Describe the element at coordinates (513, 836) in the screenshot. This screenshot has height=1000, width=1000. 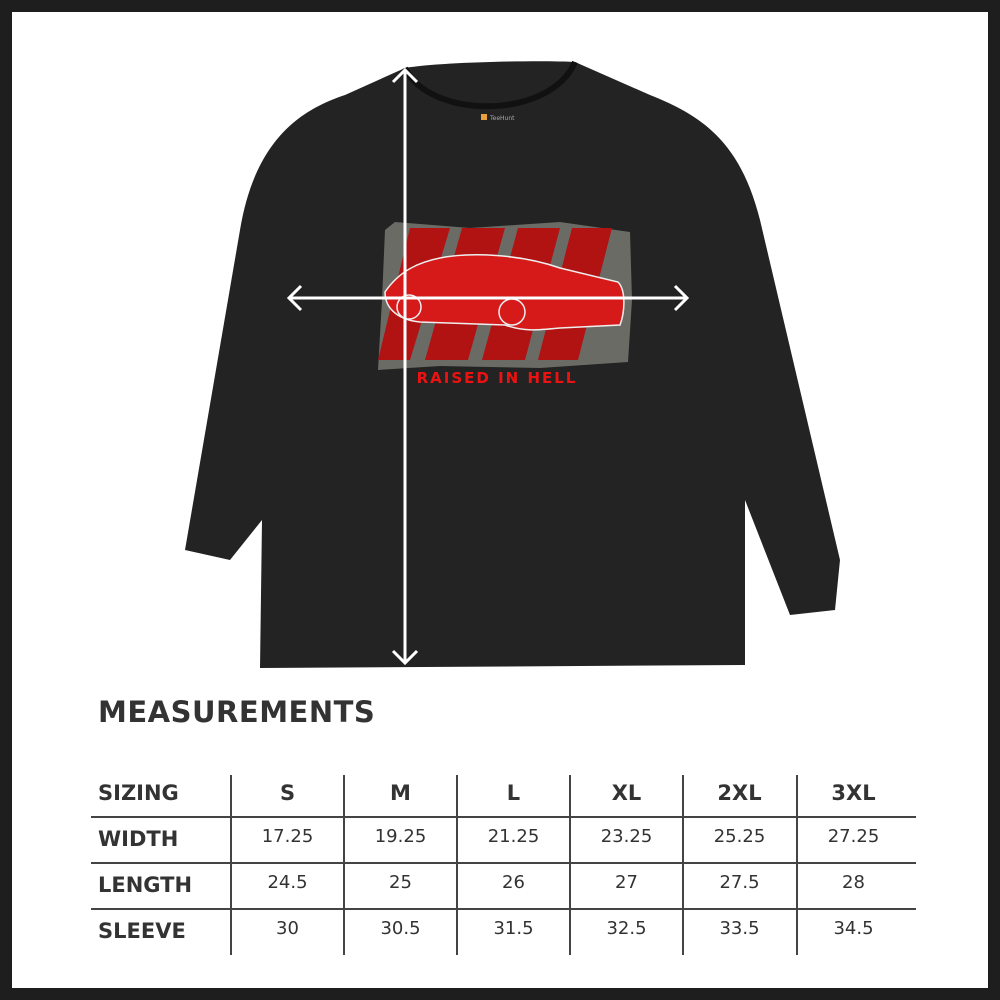
I see `table-cell: 21.25` at that location.